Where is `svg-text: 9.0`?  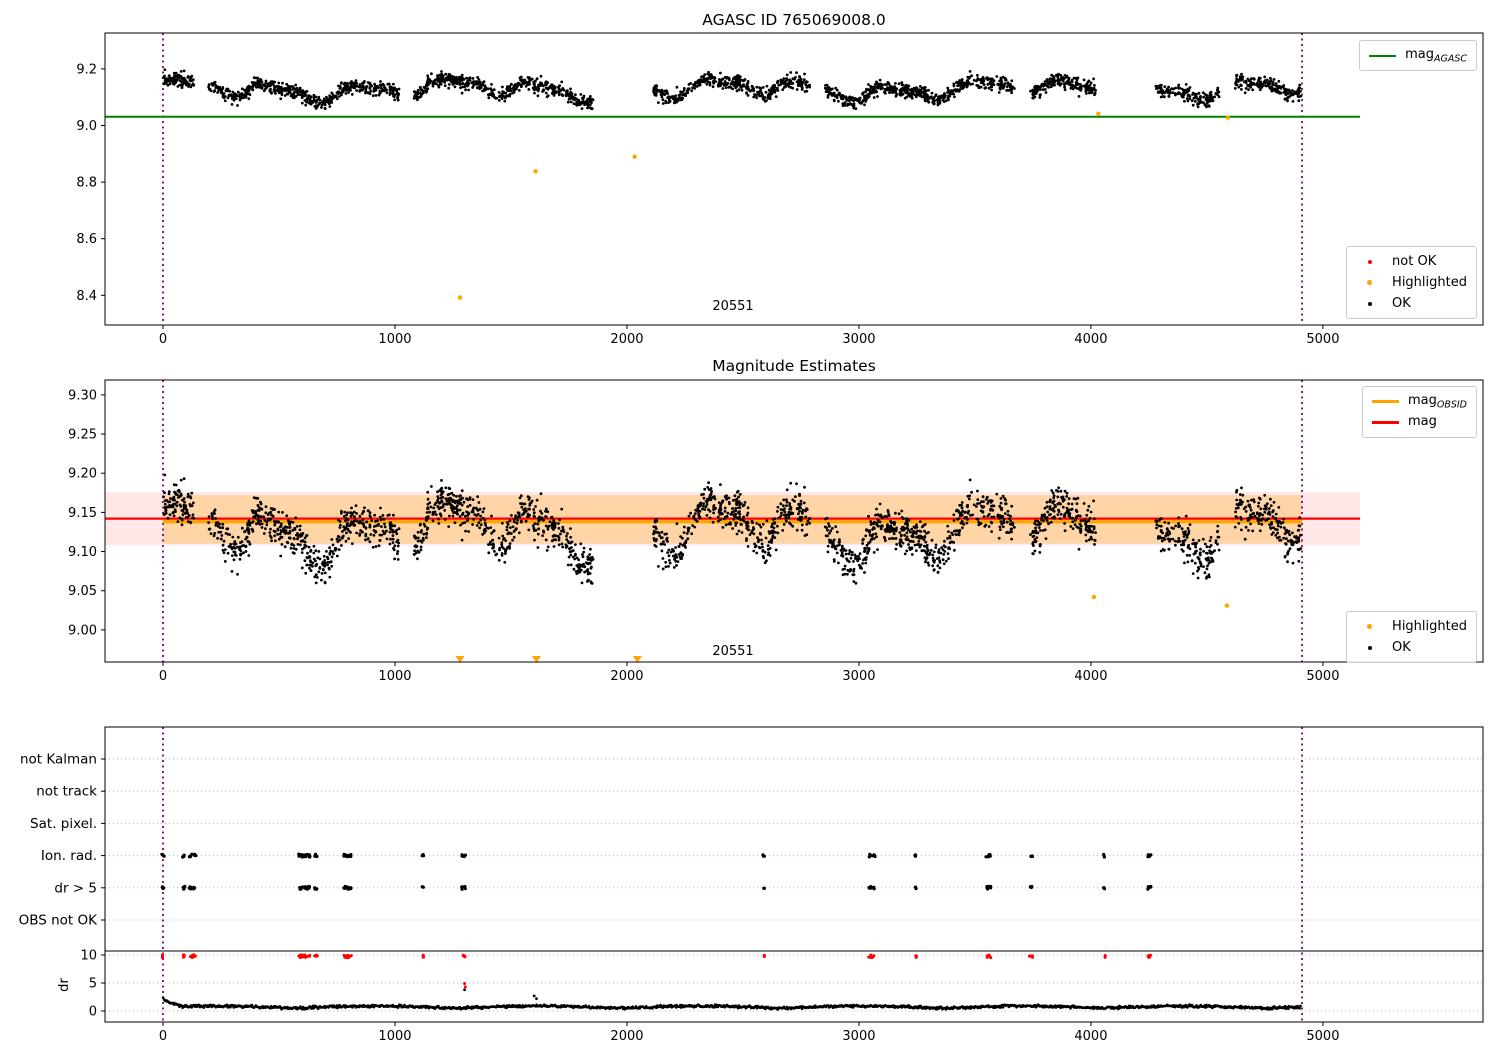 svg-text: 9.0 is located at coordinates (86, 126).